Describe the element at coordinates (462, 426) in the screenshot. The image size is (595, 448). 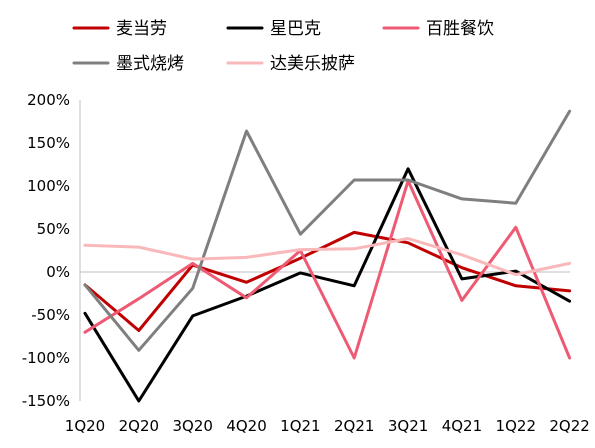
I see `x-tick-label: 4Q21` at that location.